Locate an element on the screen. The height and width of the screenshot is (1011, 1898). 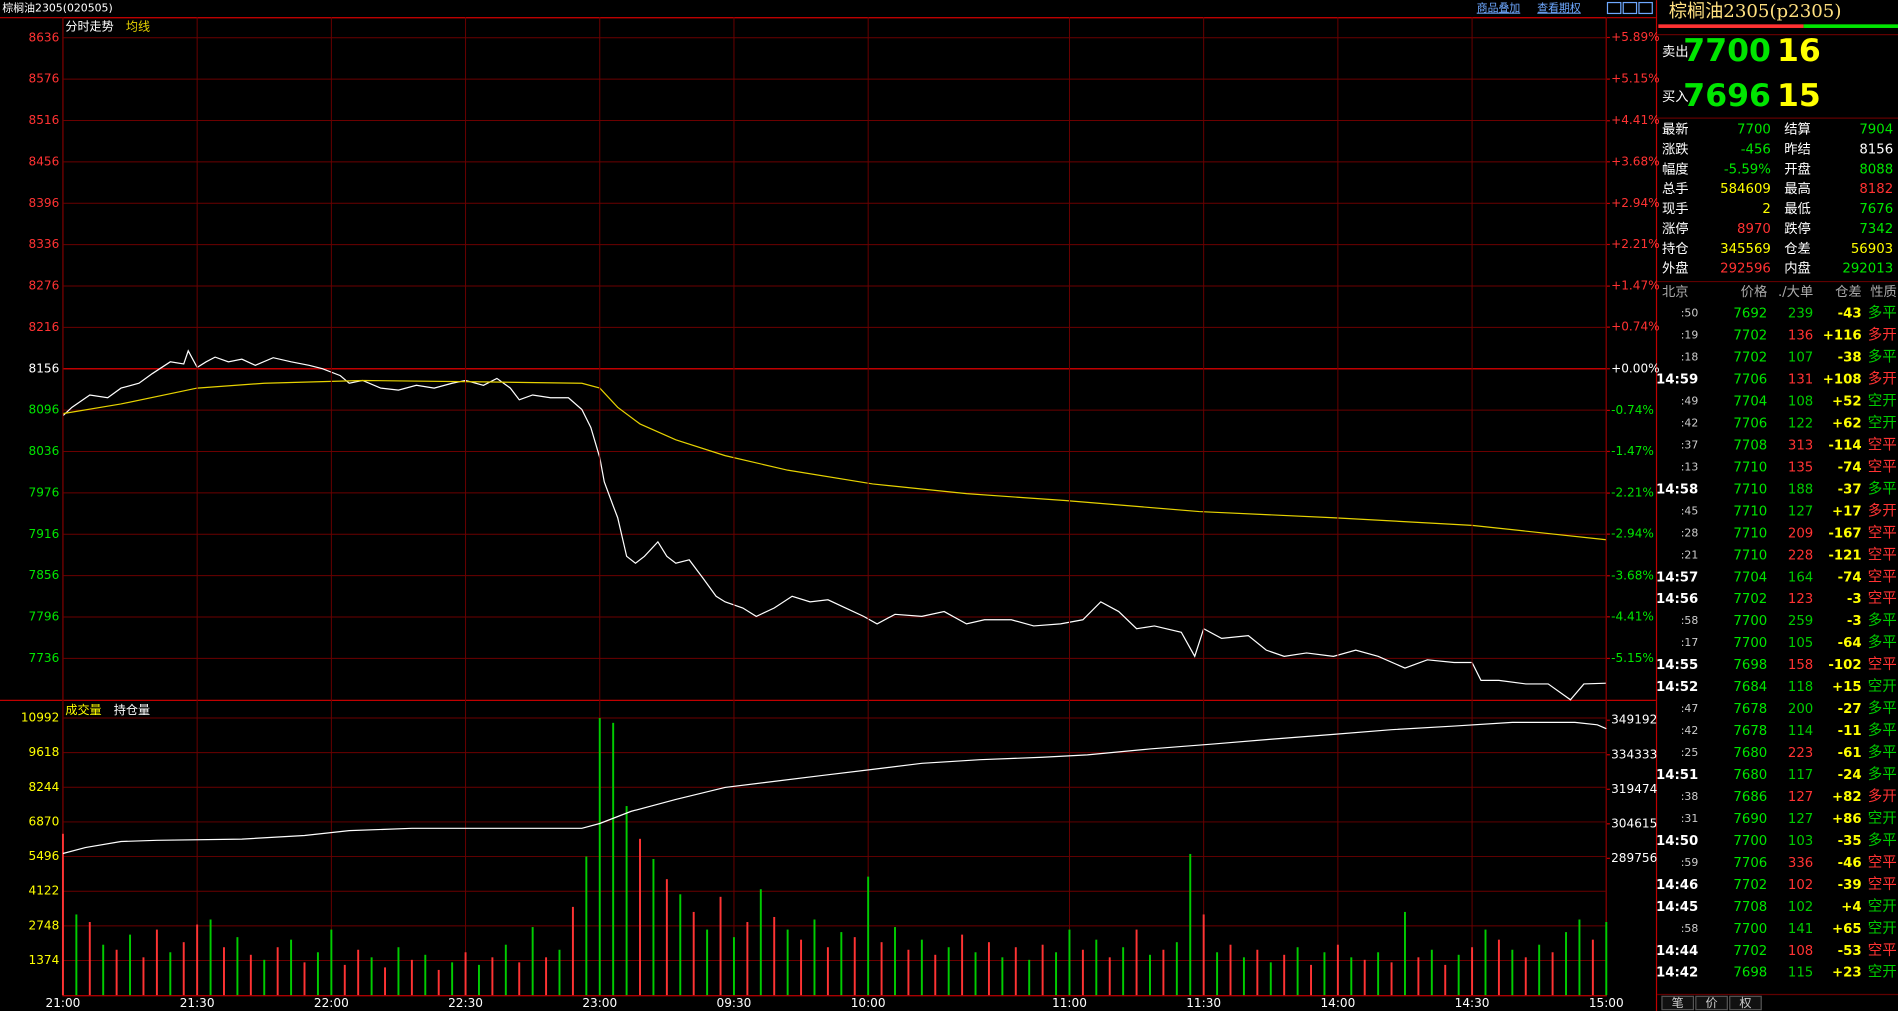
trade-time: 14:46 is located at coordinates (1677, 885).